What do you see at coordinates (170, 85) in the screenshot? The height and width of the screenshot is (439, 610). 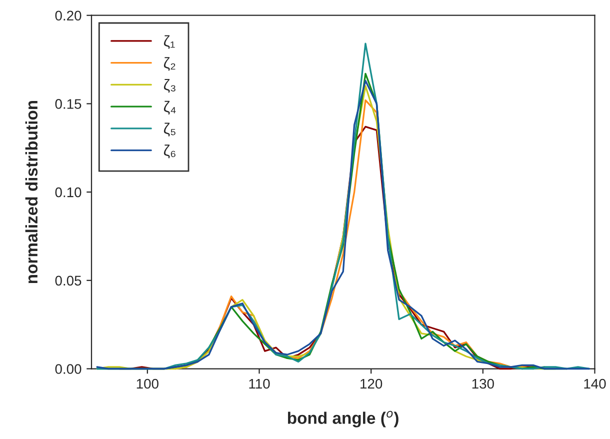 I see `legend-label: ζ₃` at bounding box center [170, 85].